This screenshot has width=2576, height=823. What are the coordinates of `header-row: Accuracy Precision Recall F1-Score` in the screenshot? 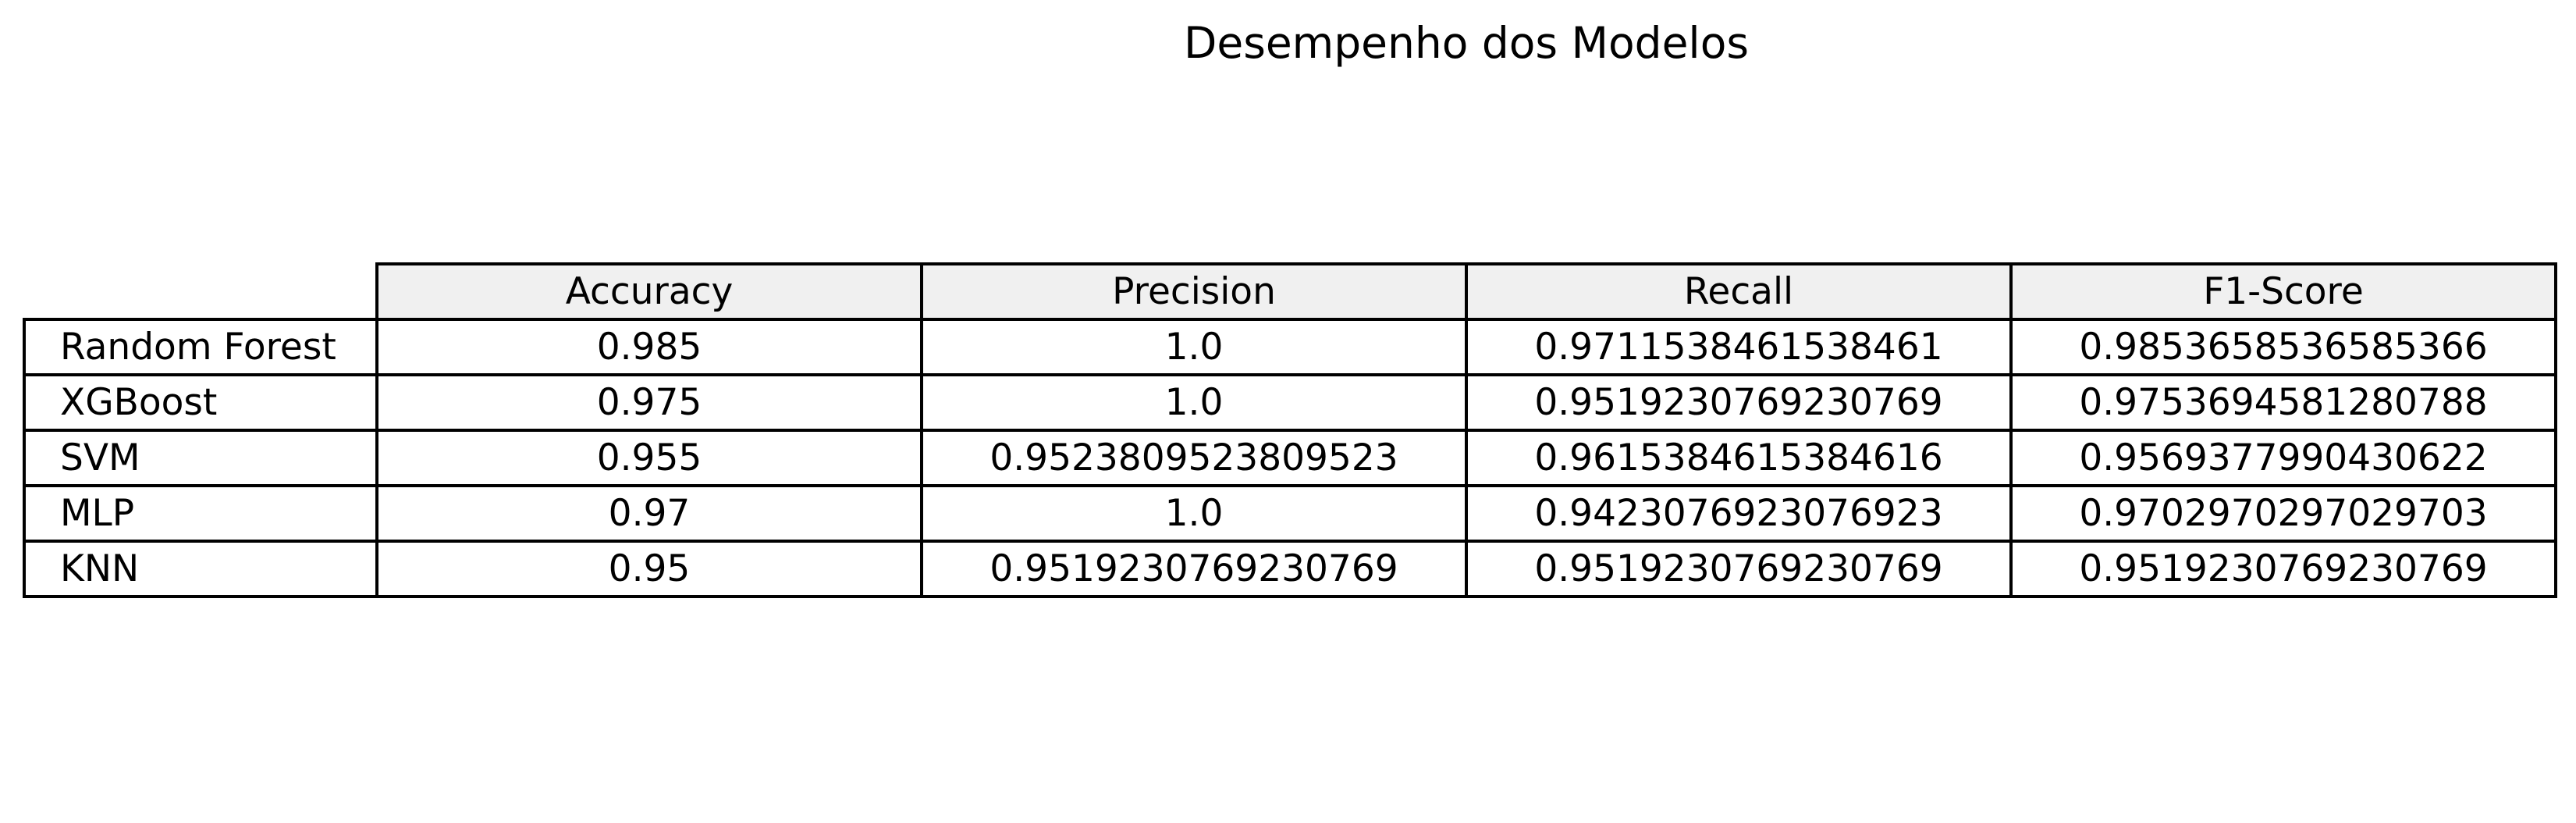 It's located at (1291, 291).